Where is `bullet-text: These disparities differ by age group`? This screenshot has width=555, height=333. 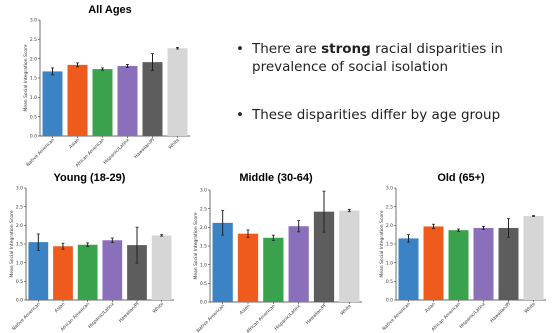 bullet-text: These disparities differ by age group is located at coordinates (376, 115).